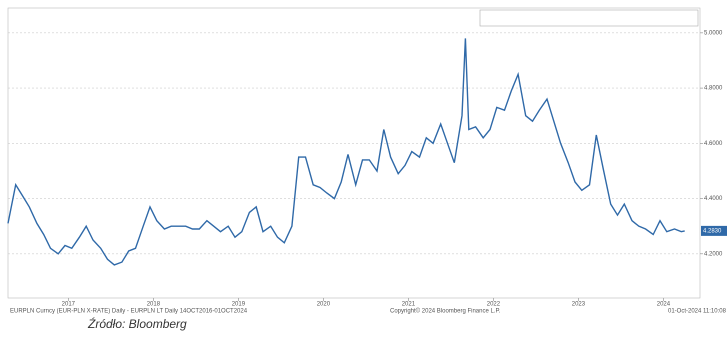  I want to click on y-tick-label: 4.6000, so click(713, 144).